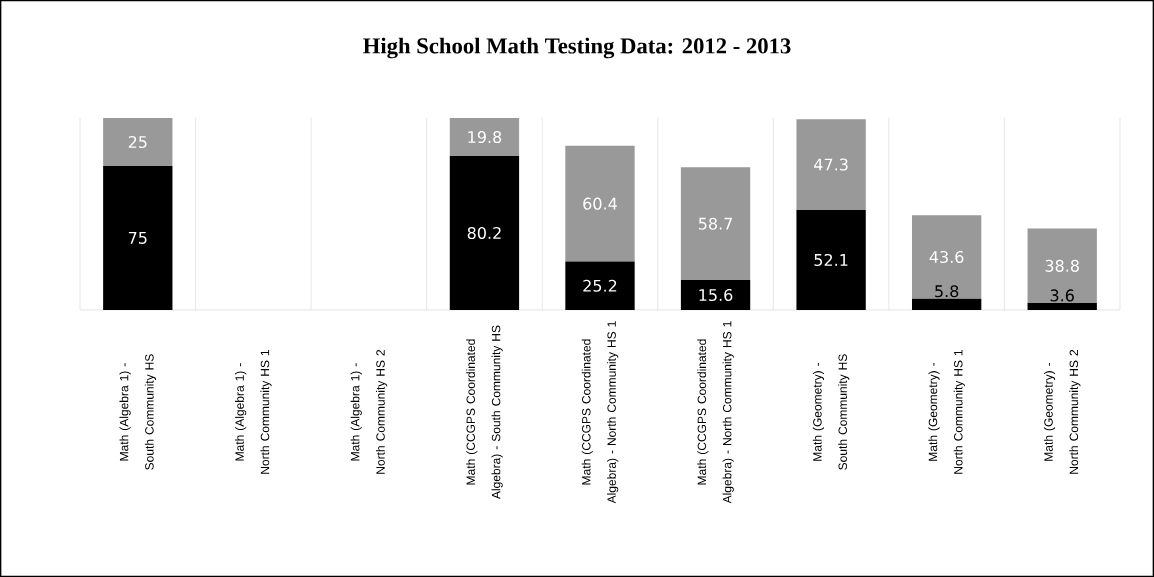  Describe the element at coordinates (253, 411) in the screenshot. I see `x-tick-label: Math (Algebra 1) -North Community HS 1` at that location.